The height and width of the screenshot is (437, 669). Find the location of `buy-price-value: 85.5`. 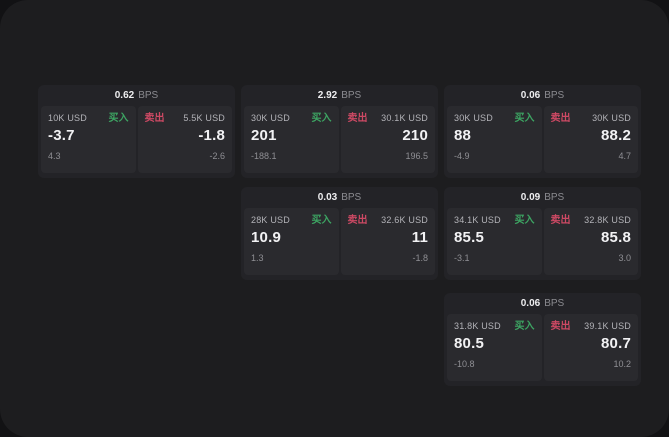

buy-price-value: 85.5 is located at coordinates (469, 237).